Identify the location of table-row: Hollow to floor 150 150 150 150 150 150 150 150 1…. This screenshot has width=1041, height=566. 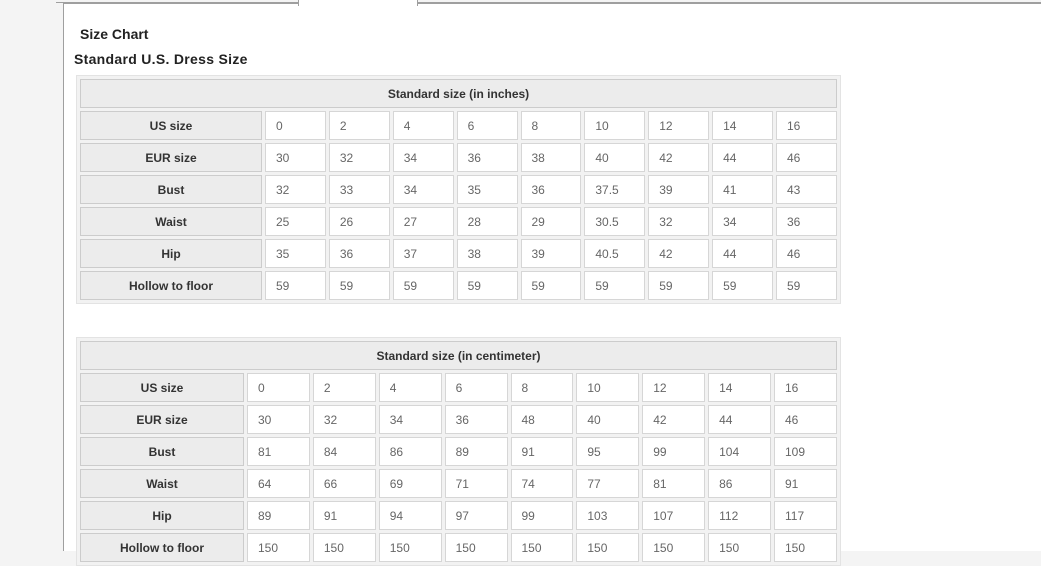
(458, 547).